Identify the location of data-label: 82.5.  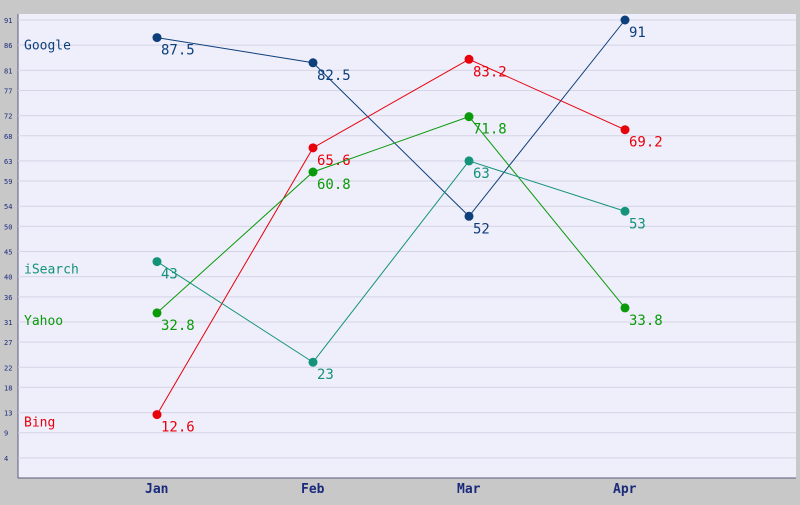
(334, 76).